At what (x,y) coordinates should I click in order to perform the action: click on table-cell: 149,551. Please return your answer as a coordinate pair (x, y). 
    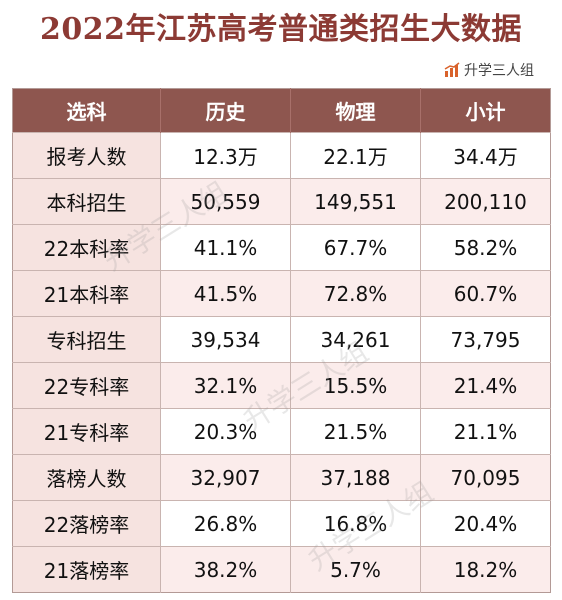
    Looking at the image, I should click on (355, 201).